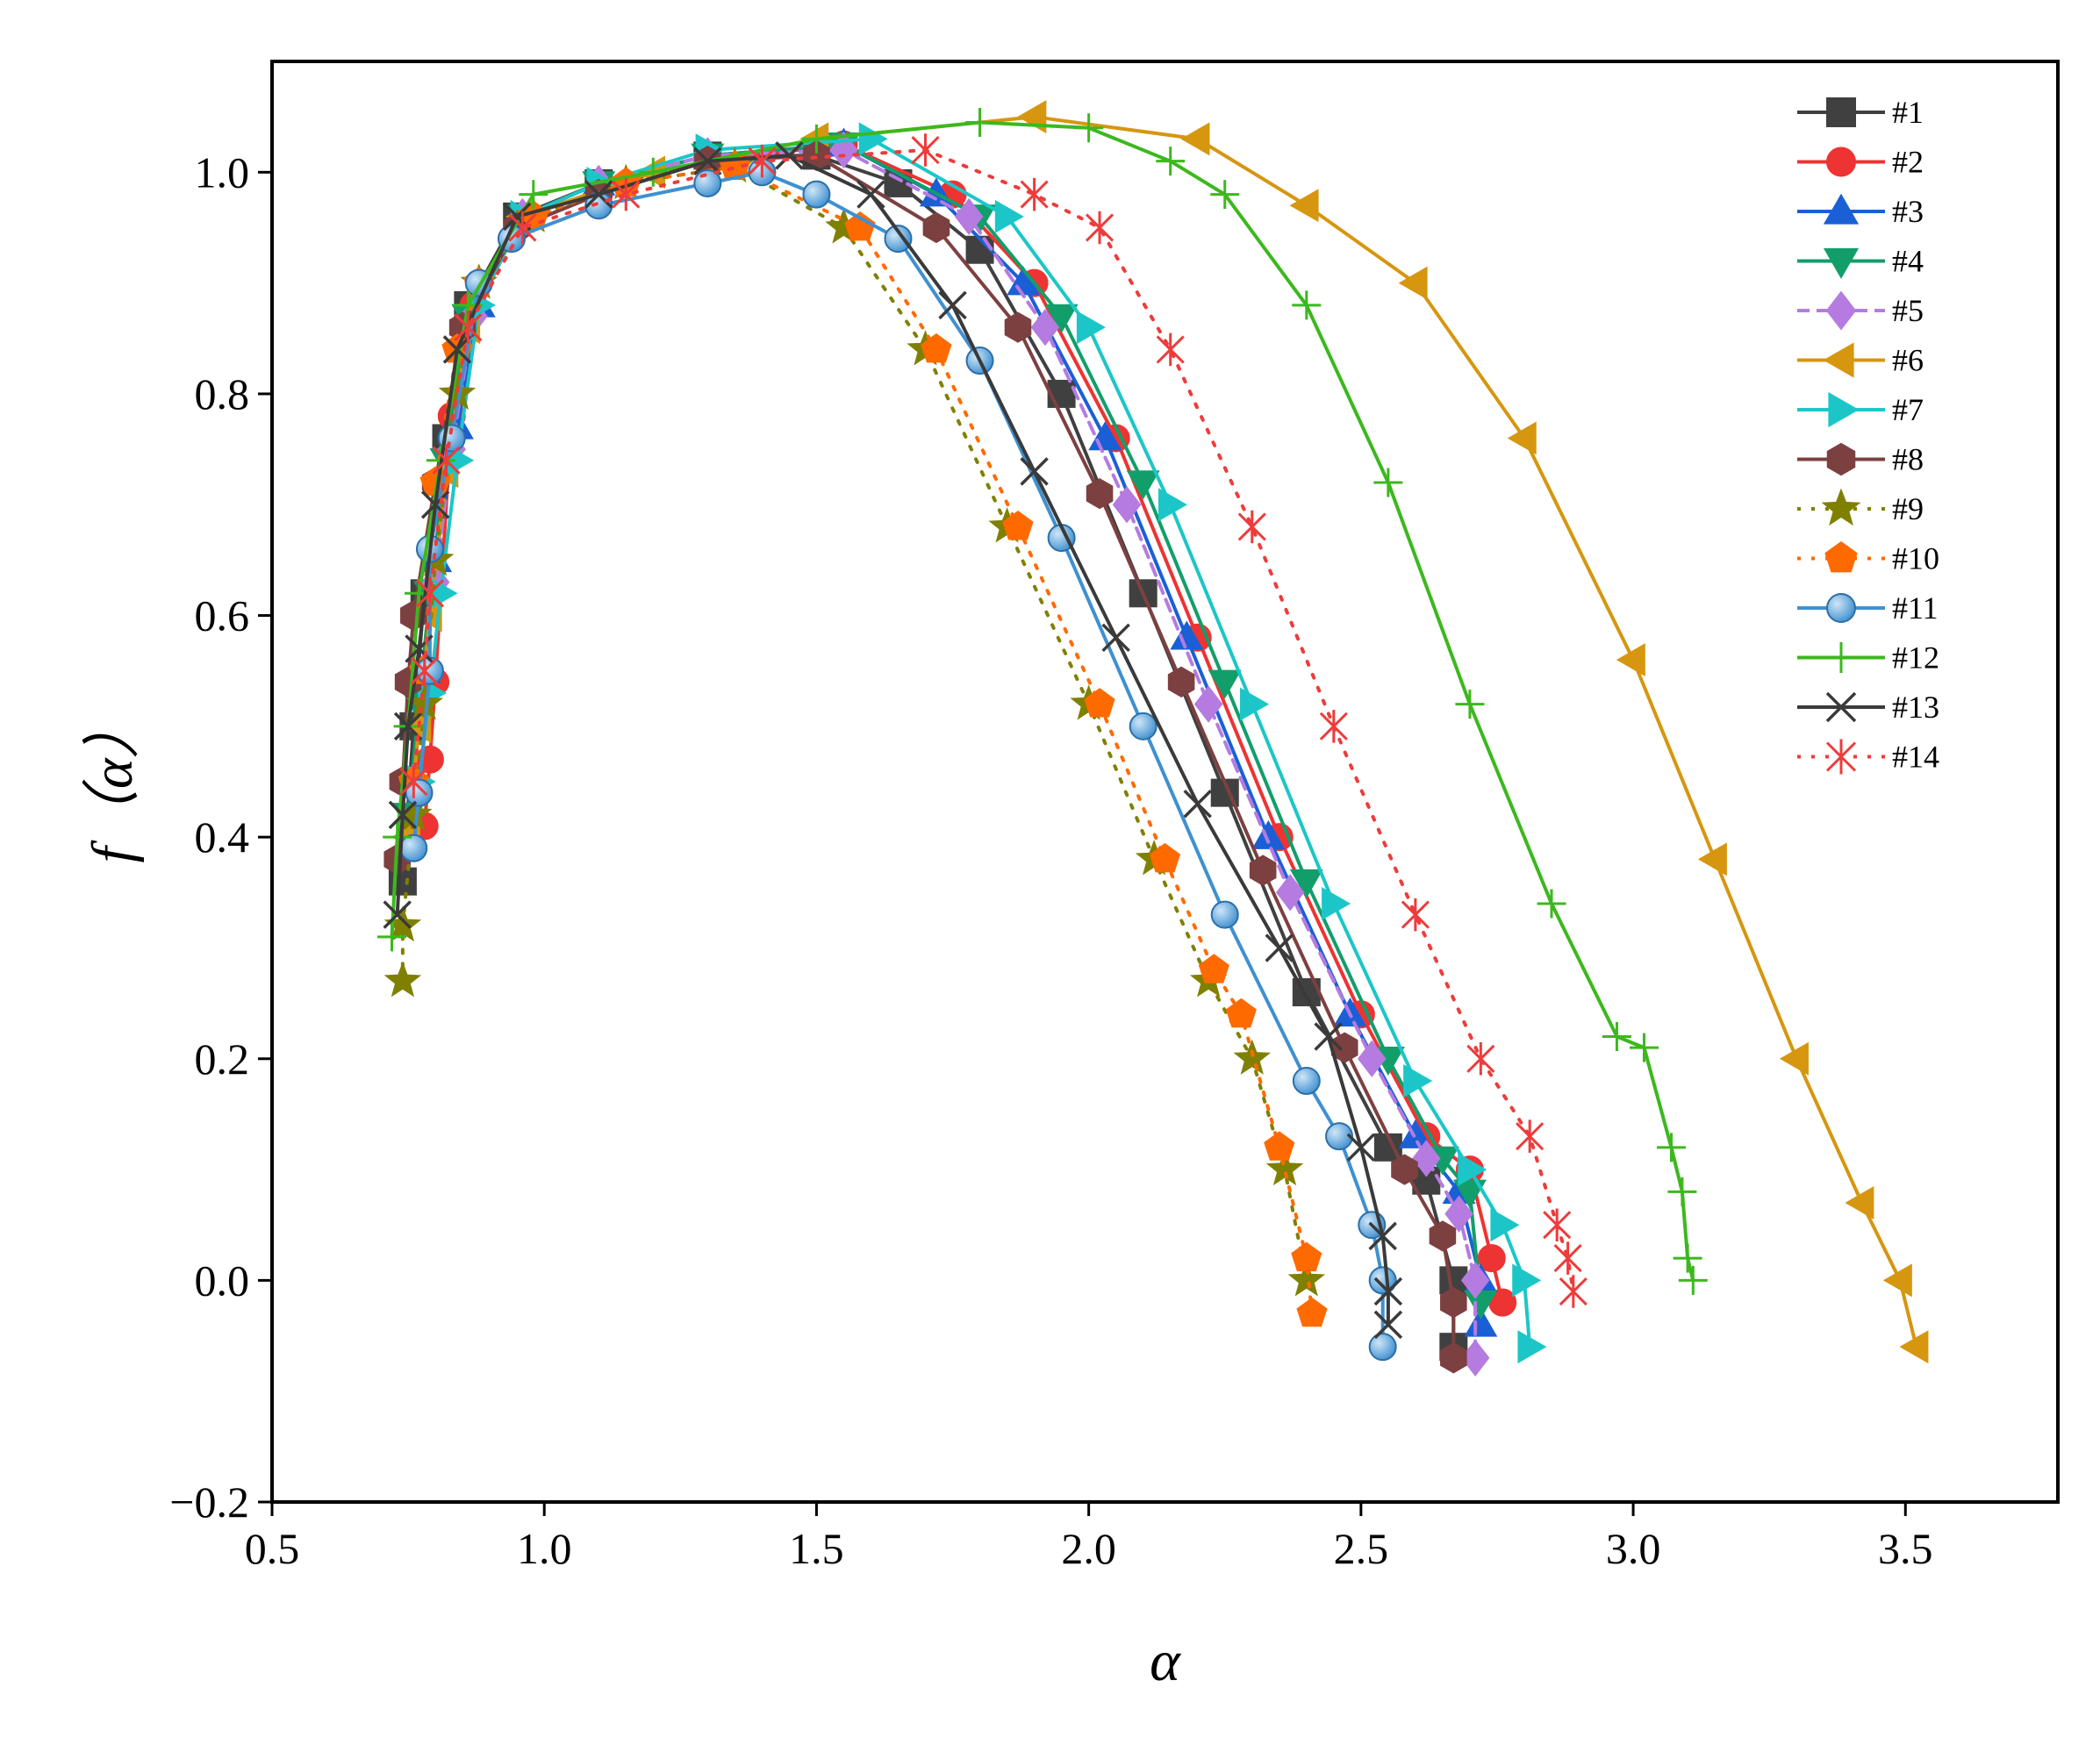 The height and width of the screenshot is (1738, 2100). I want to click on x-tick-label: 1.0, so click(544, 1548).